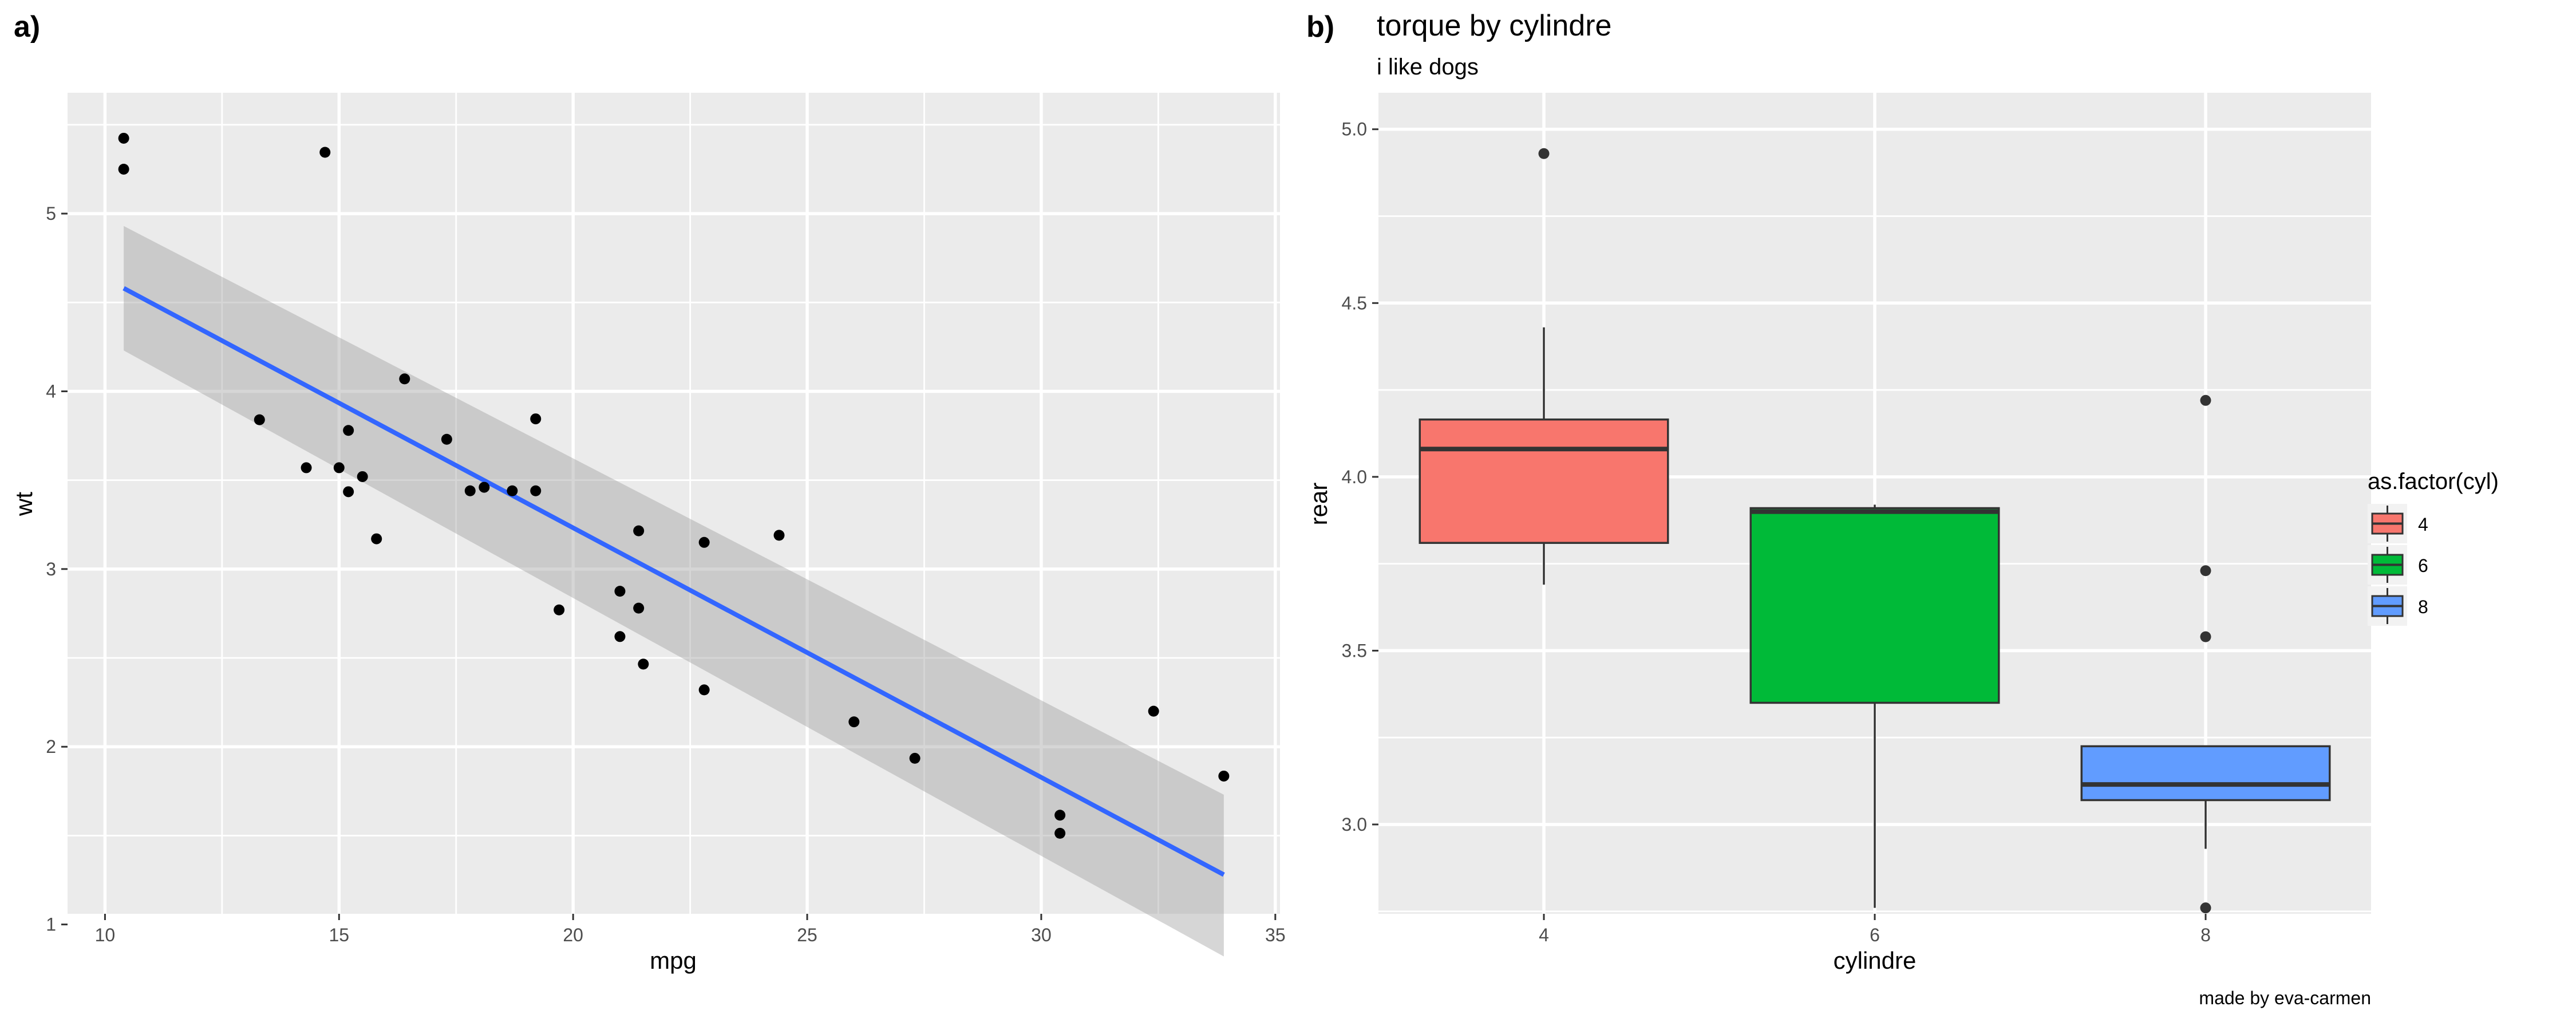 This screenshot has height=1018, width=2576. Describe the element at coordinates (1428, 67) in the screenshot. I see `panel-b-subtitle: i like dogs` at that location.